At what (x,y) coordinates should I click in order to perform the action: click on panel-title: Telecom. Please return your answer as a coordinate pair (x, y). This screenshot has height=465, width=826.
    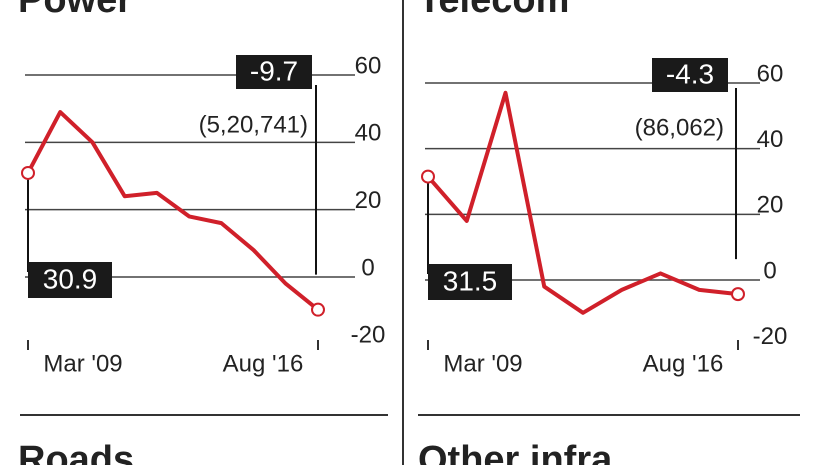
    Looking at the image, I should click on (493, 10).